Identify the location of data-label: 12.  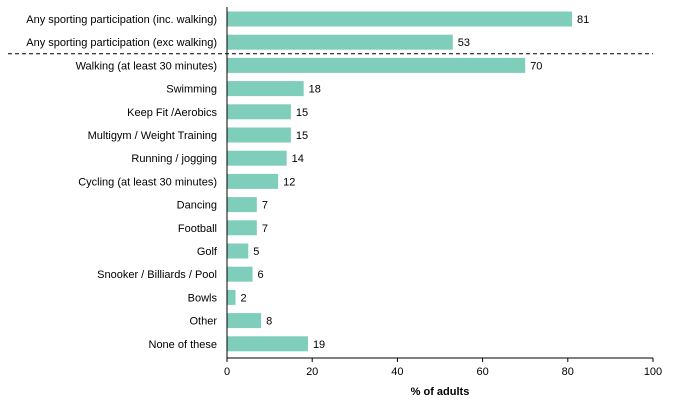
(289, 182).